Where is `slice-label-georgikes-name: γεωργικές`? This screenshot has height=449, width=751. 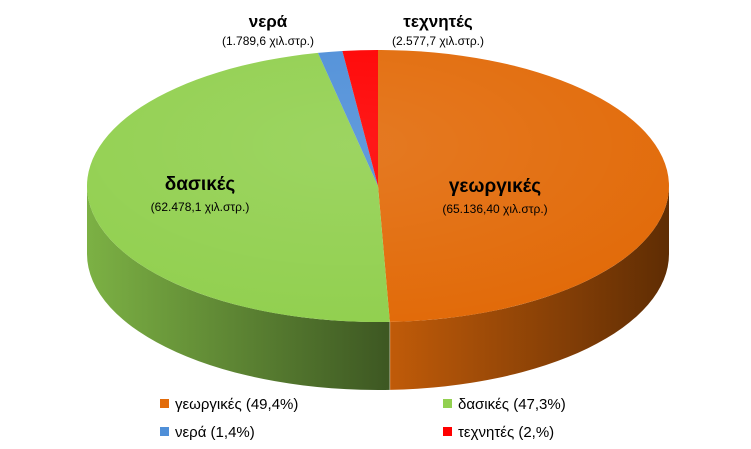 slice-label-georgikes-name: γεωργικές is located at coordinates (495, 186).